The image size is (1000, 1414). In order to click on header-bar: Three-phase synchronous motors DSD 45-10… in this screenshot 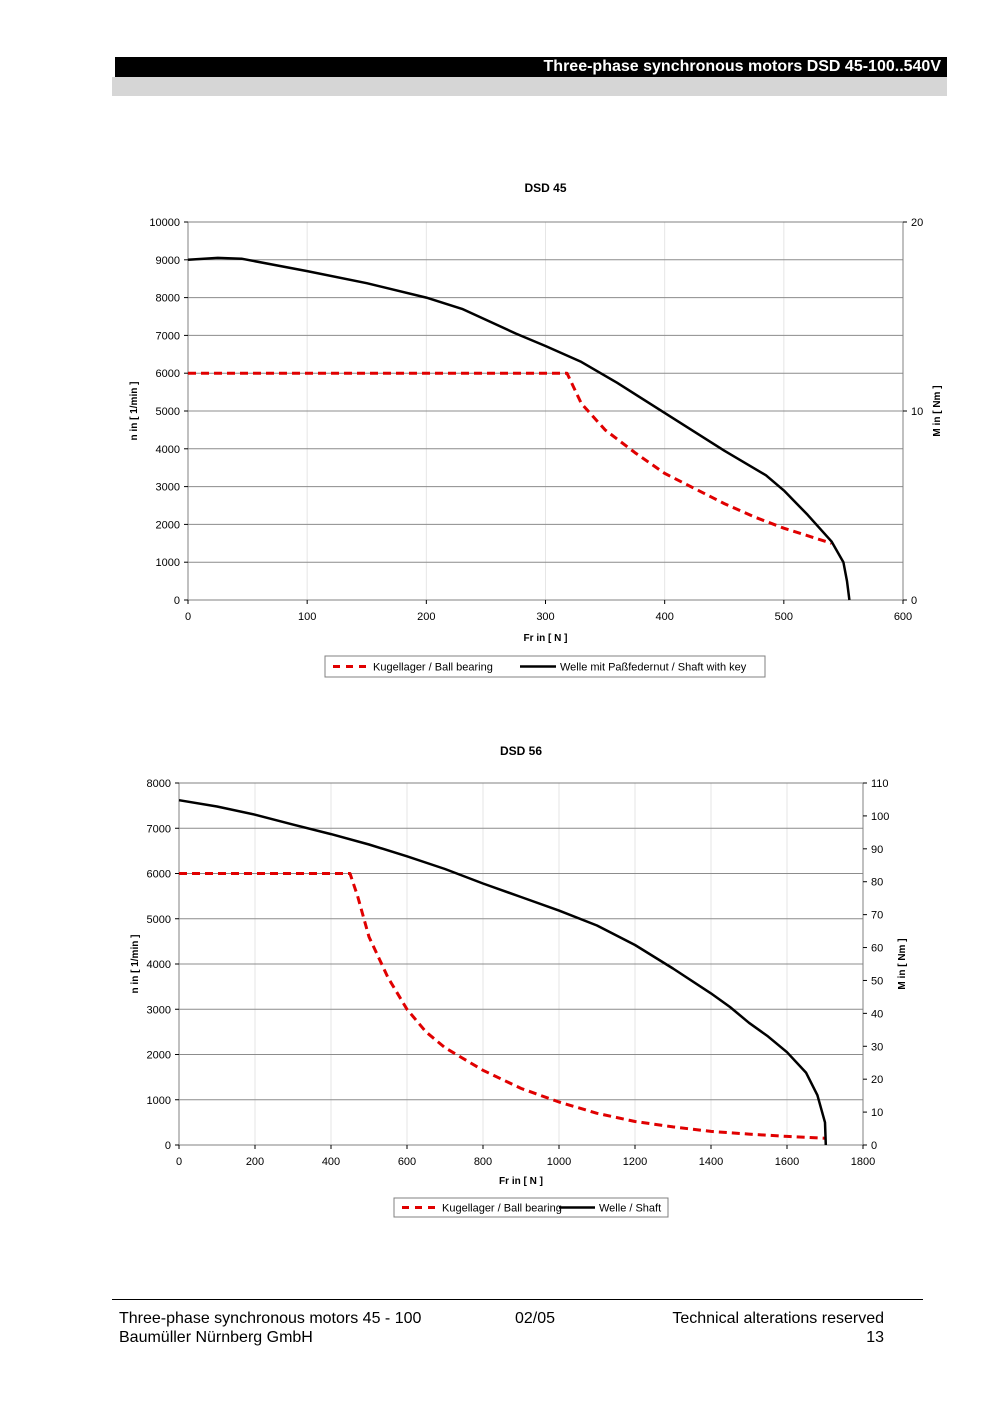, I will do `click(529, 67)`.